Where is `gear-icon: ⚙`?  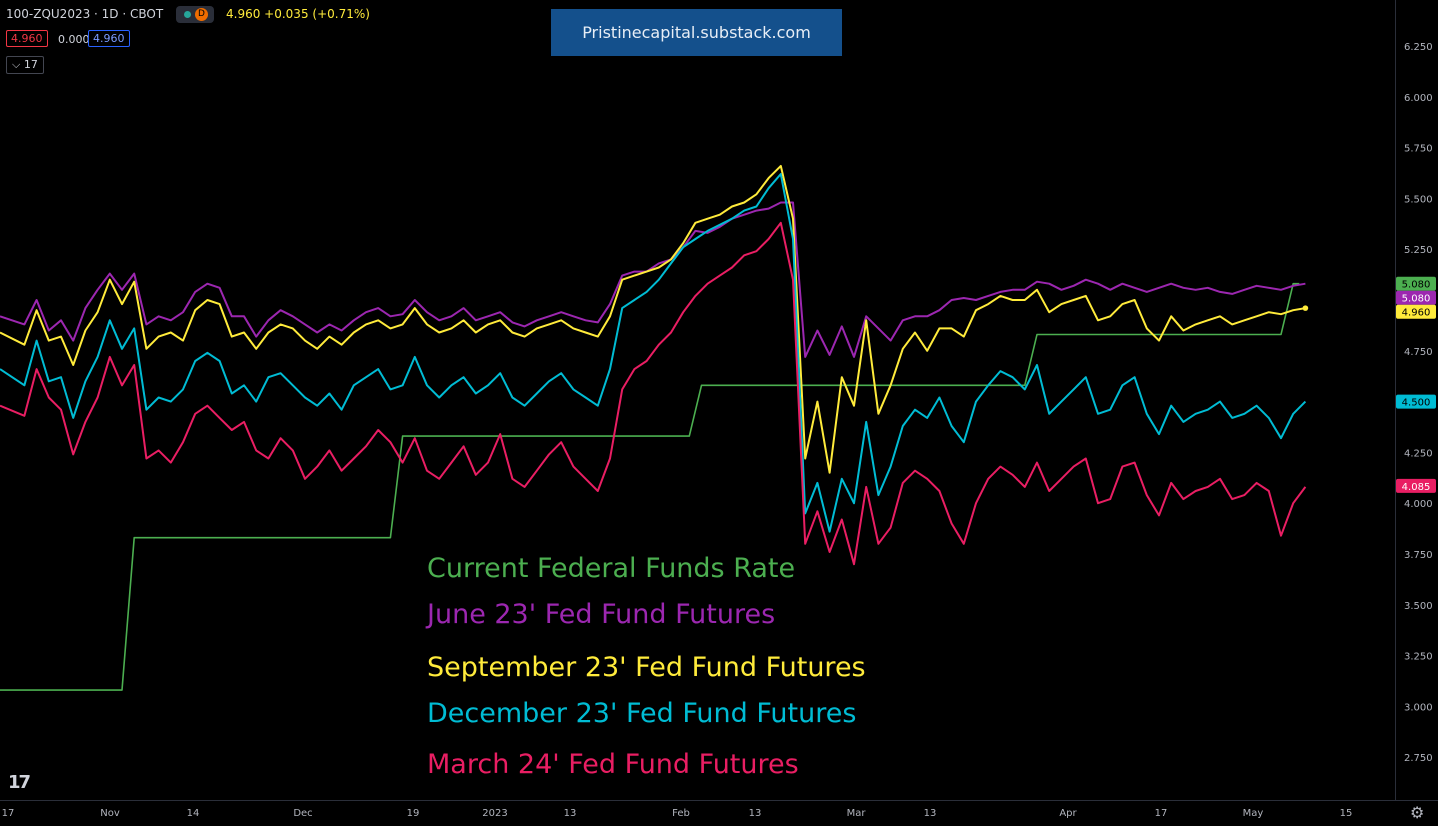
gear-icon: ⚙ is located at coordinates (1417, 812).